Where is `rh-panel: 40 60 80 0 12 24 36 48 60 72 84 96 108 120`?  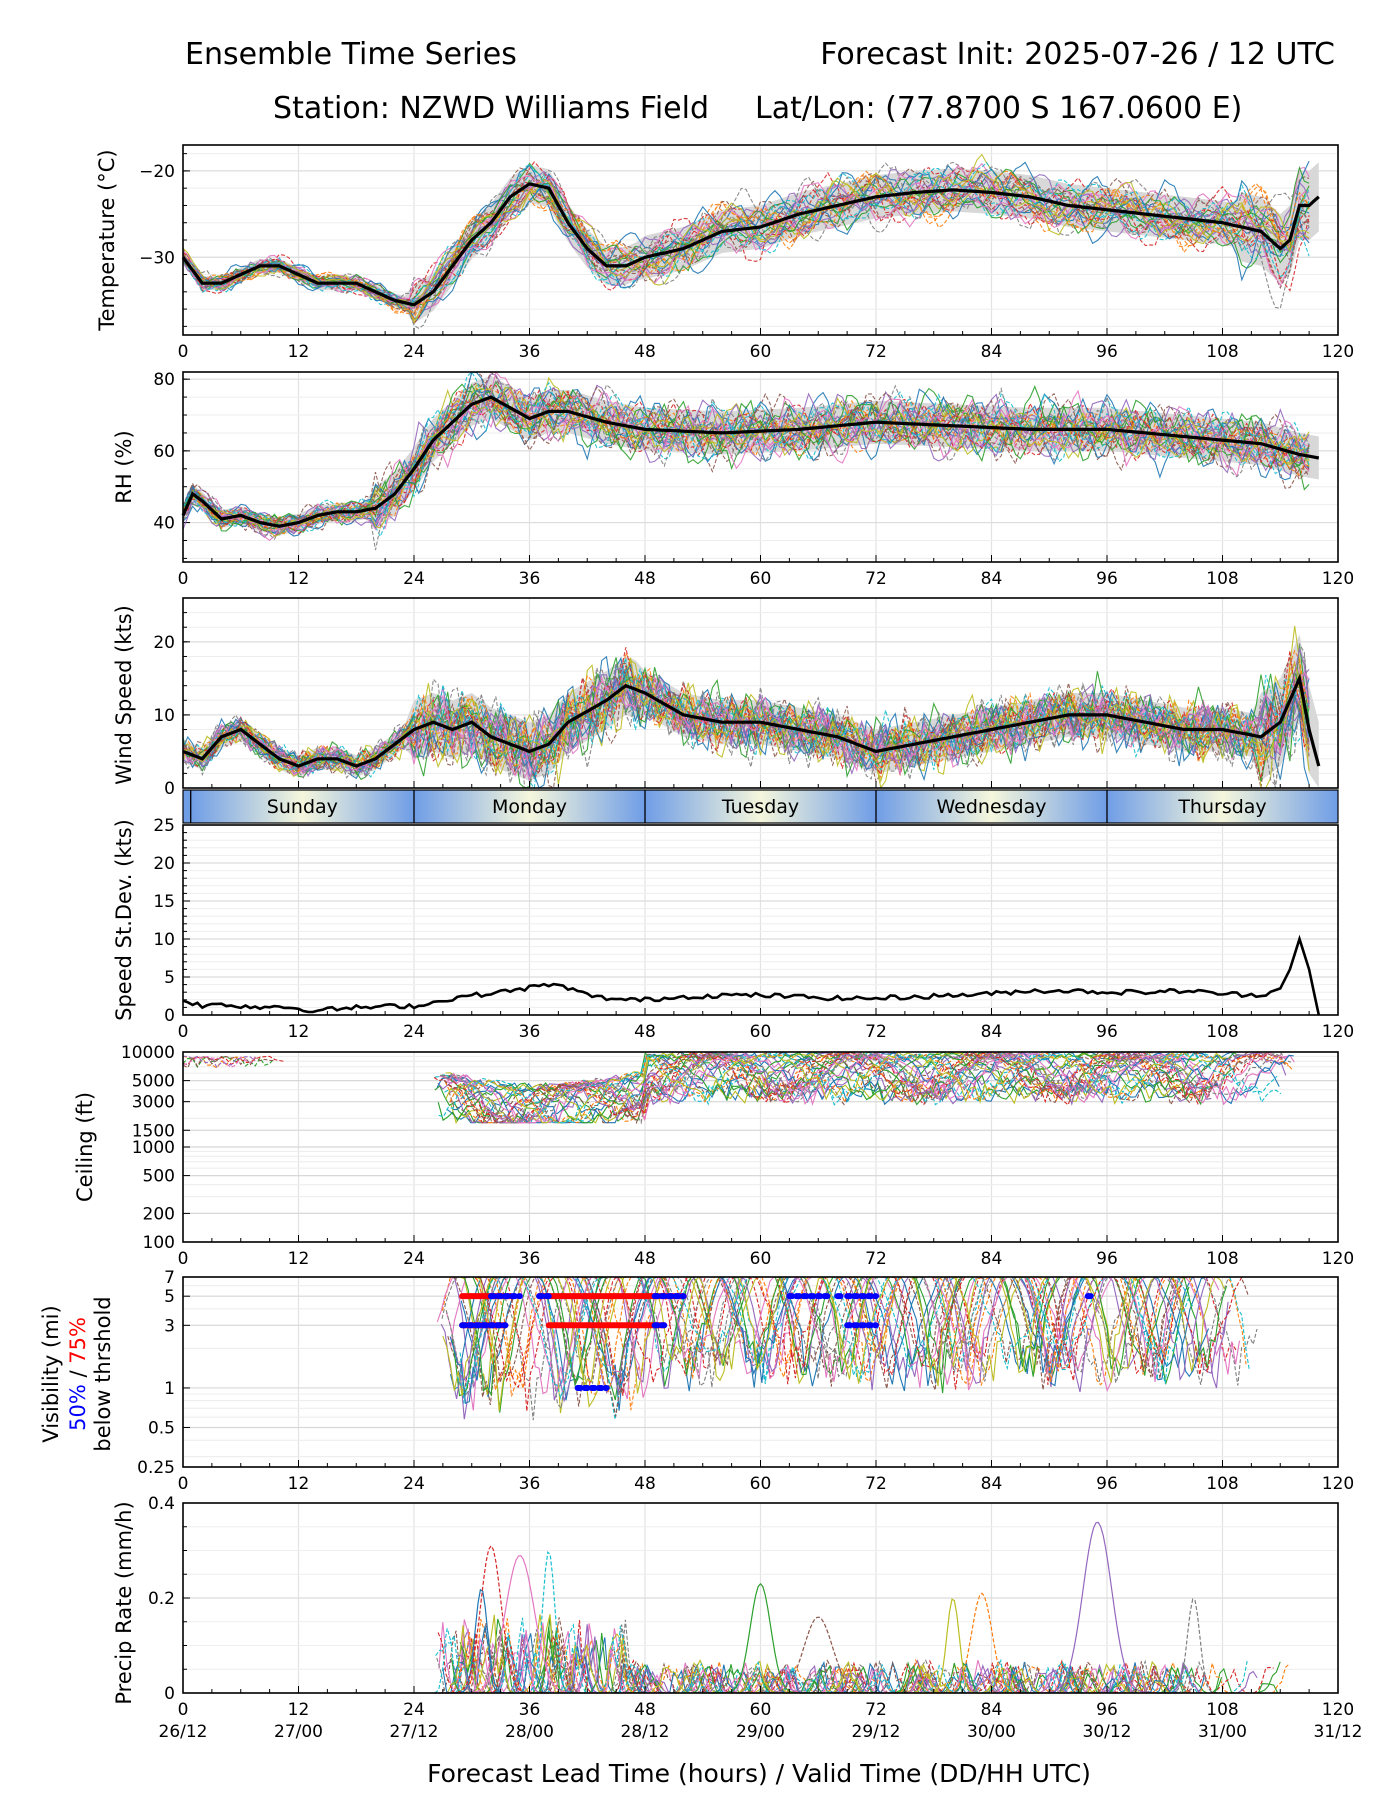
rh-panel: 40 60 80 0 12 24 36 48 60 72 84 96 108 120 is located at coordinates (753, 479).